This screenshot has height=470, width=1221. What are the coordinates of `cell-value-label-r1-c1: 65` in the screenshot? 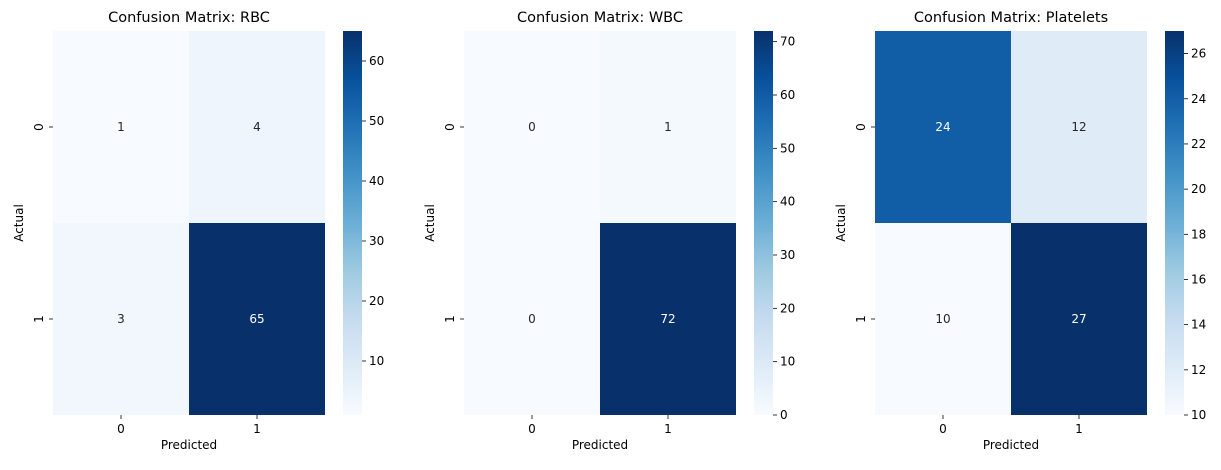 It's located at (256, 319).